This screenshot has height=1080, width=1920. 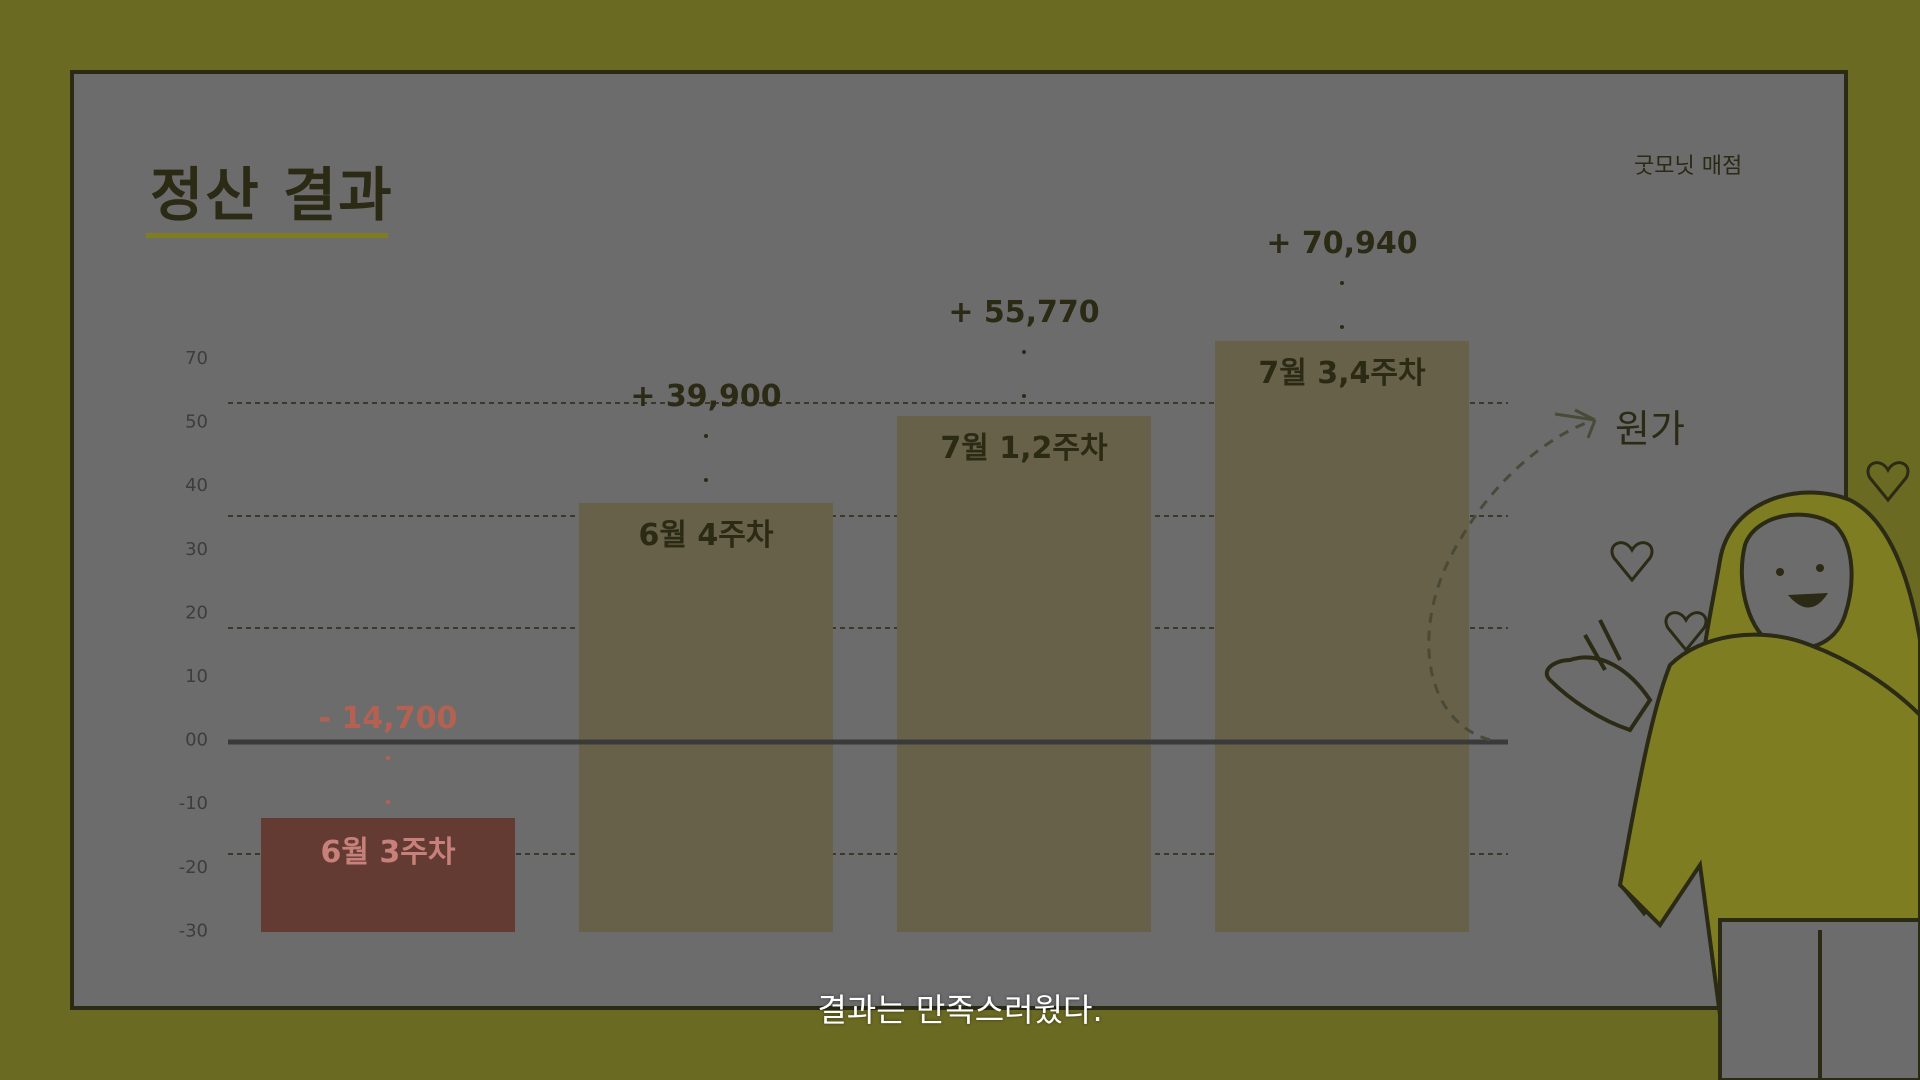 What do you see at coordinates (193, 930) in the screenshot?
I see `y-tick-label: -30` at bounding box center [193, 930].